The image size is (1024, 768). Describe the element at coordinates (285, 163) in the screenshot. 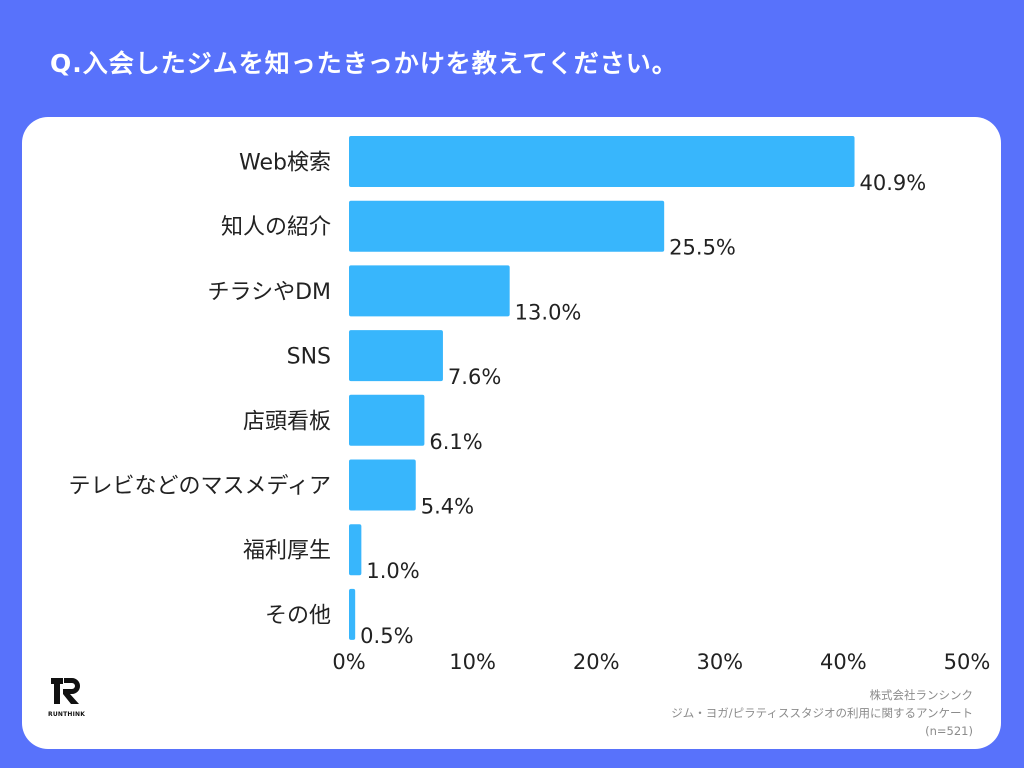

I see `category-label: Web検索` at that location.